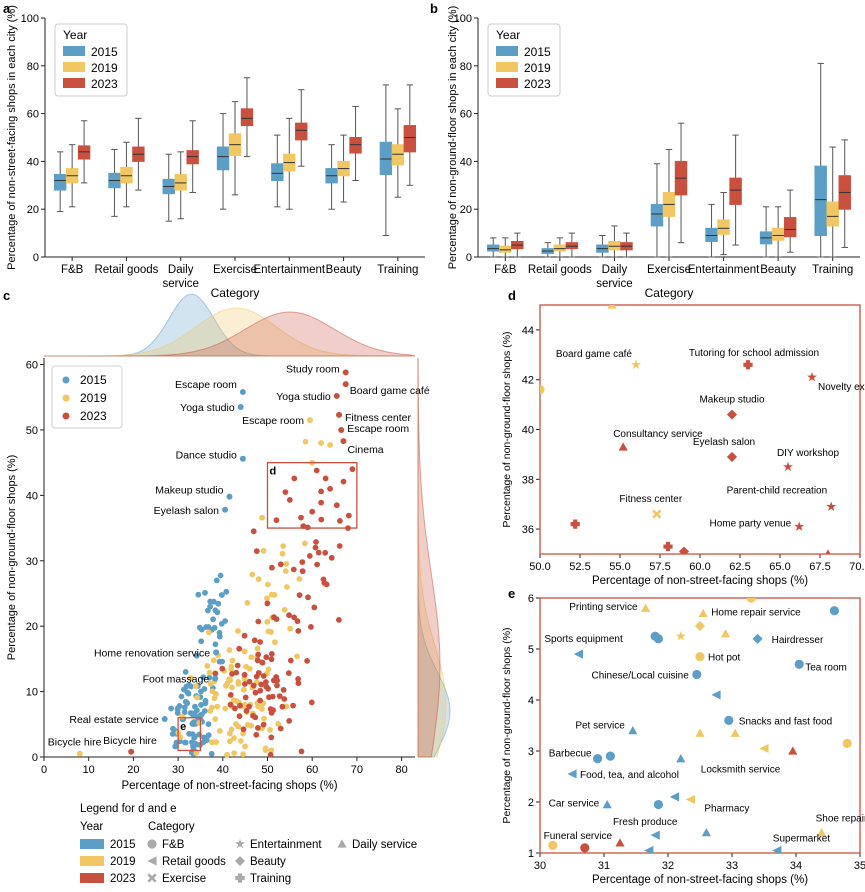  I want to click on panel-b-legend-label-2023: 2023, so click(537, 84).